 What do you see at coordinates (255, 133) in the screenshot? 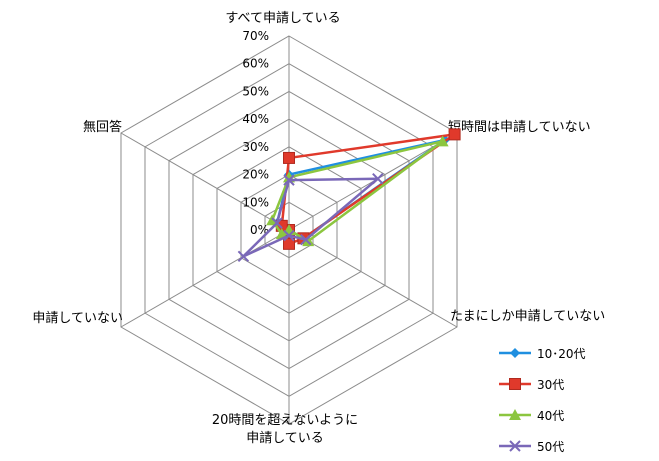
I see `tick-labels: 0% 10% 20% 30% 40% 50% 60% 70%` at bounding box center [255, 133].